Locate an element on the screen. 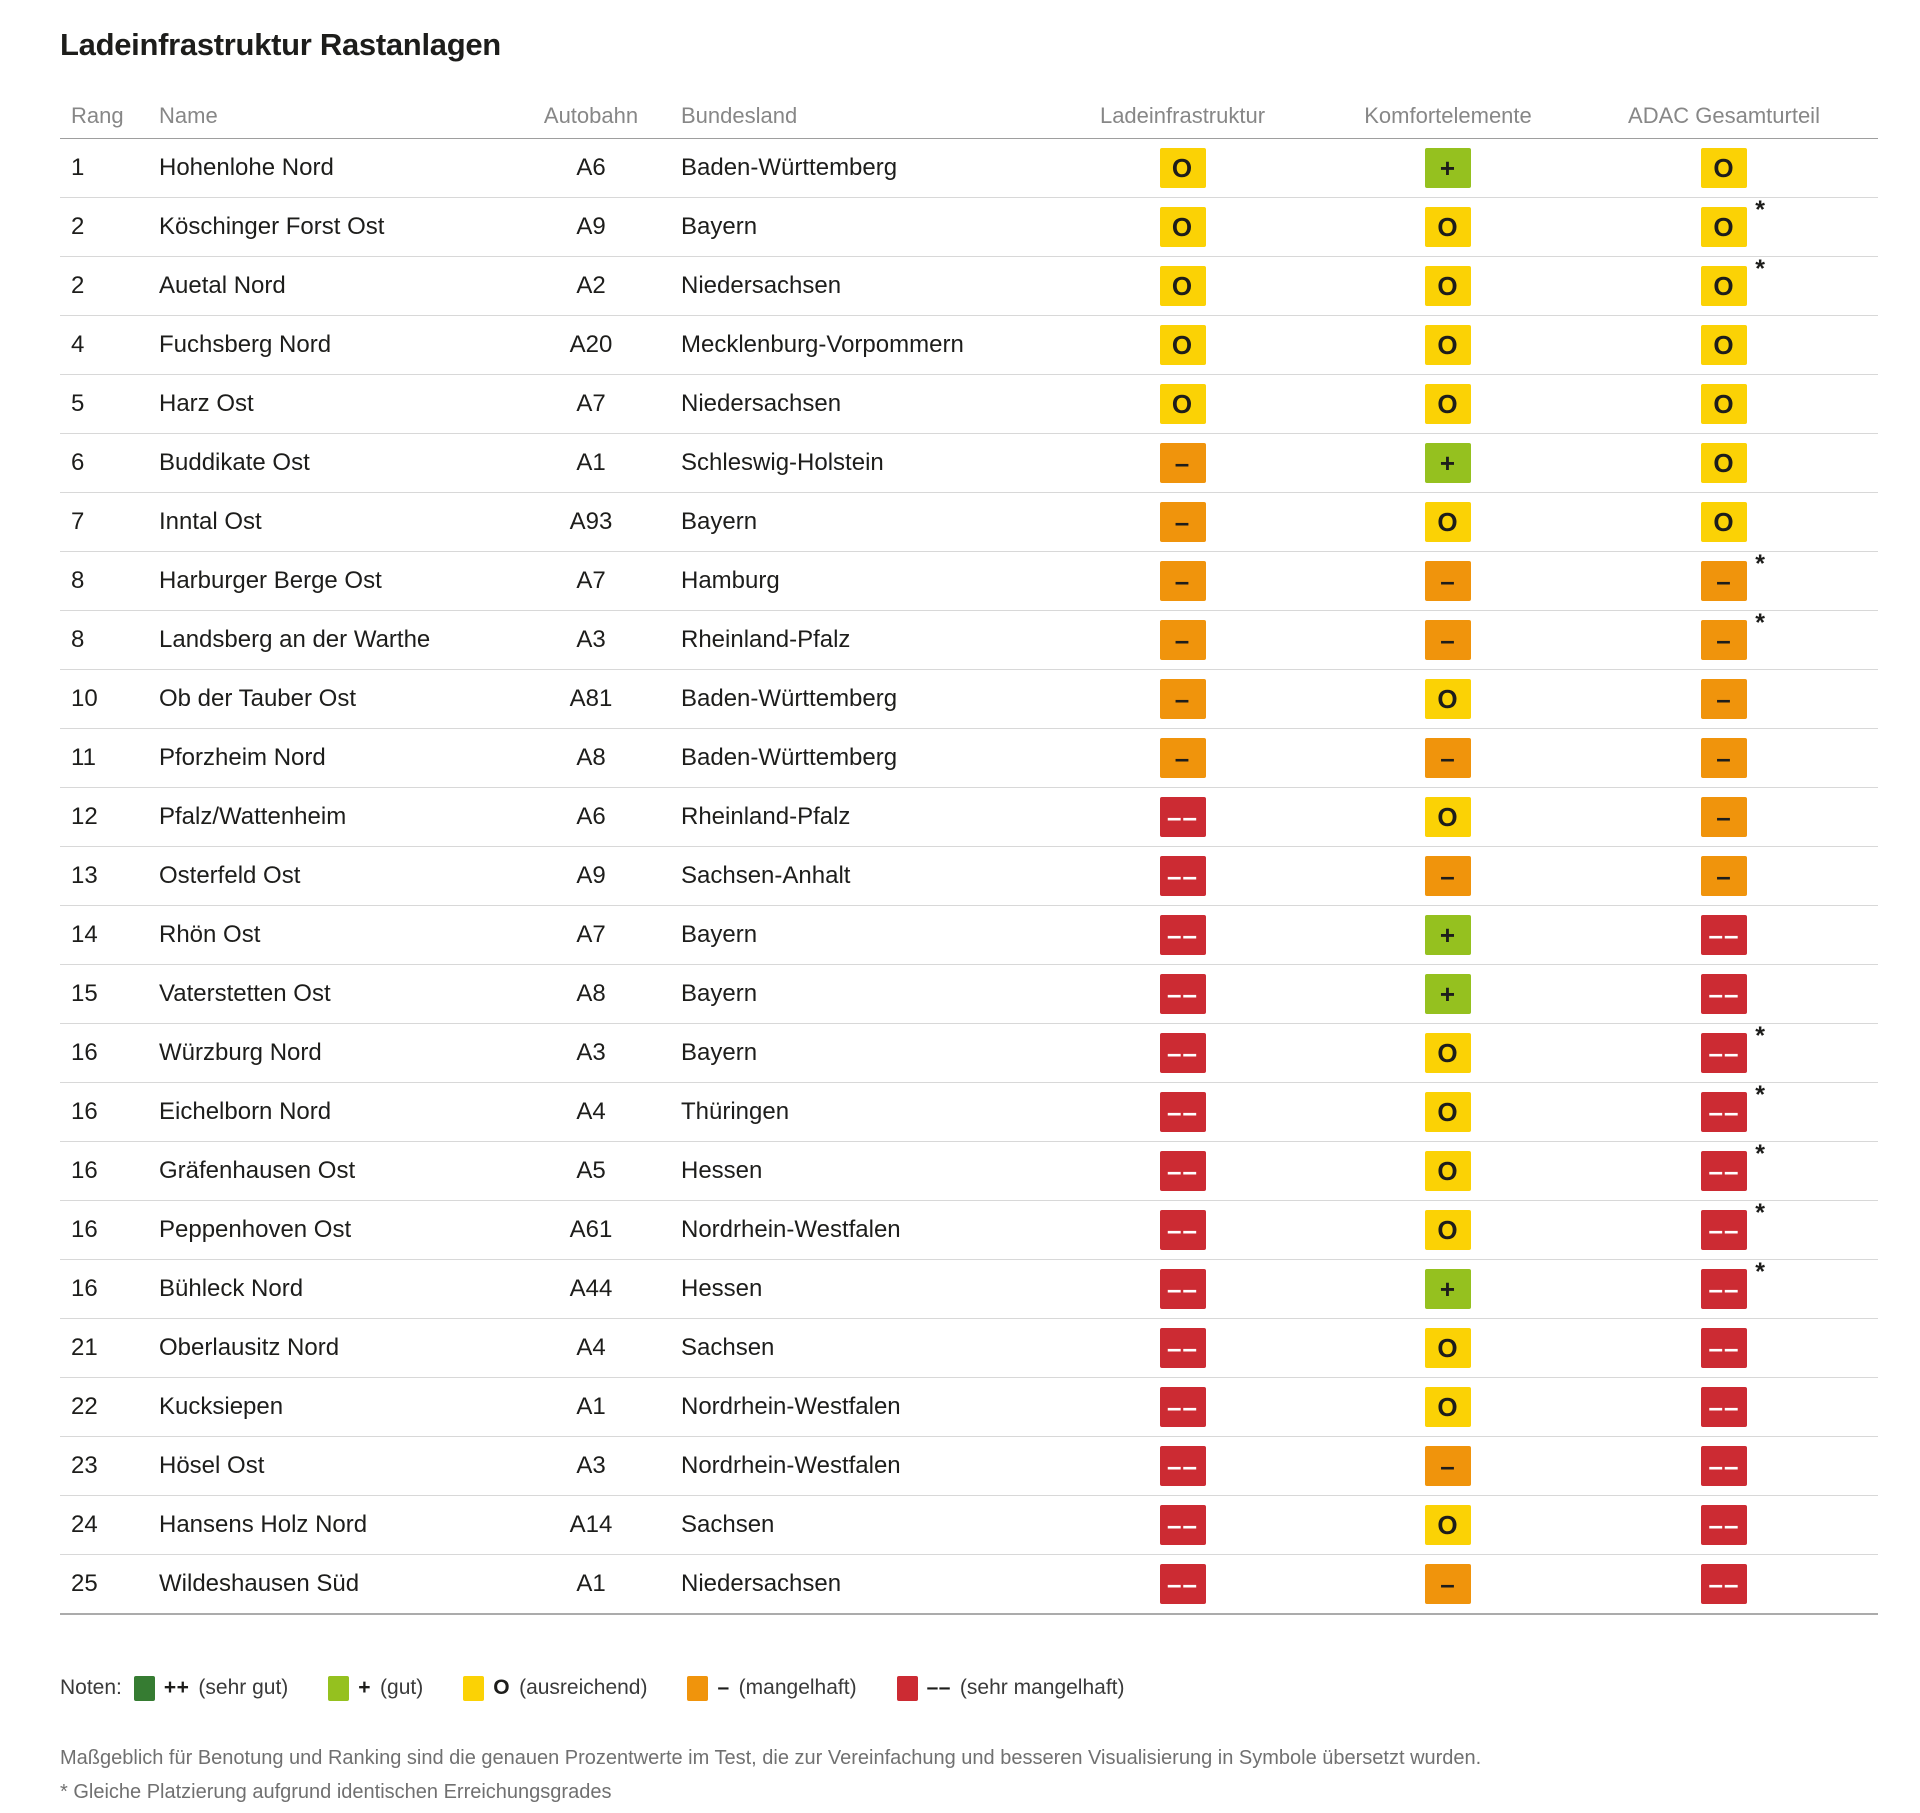 This screenshot has width=1920, height=1813. gesamturteil-cell: – is located at coordinates (1724, 699).